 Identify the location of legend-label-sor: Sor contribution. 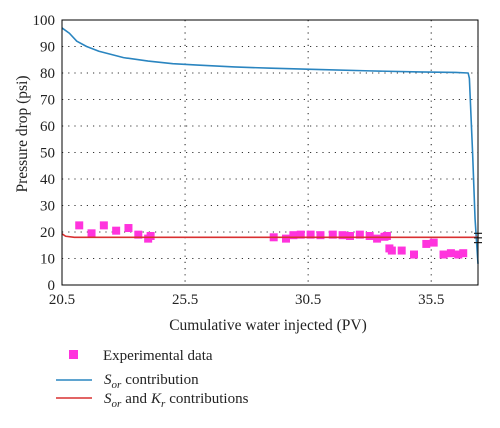
(151, 381).